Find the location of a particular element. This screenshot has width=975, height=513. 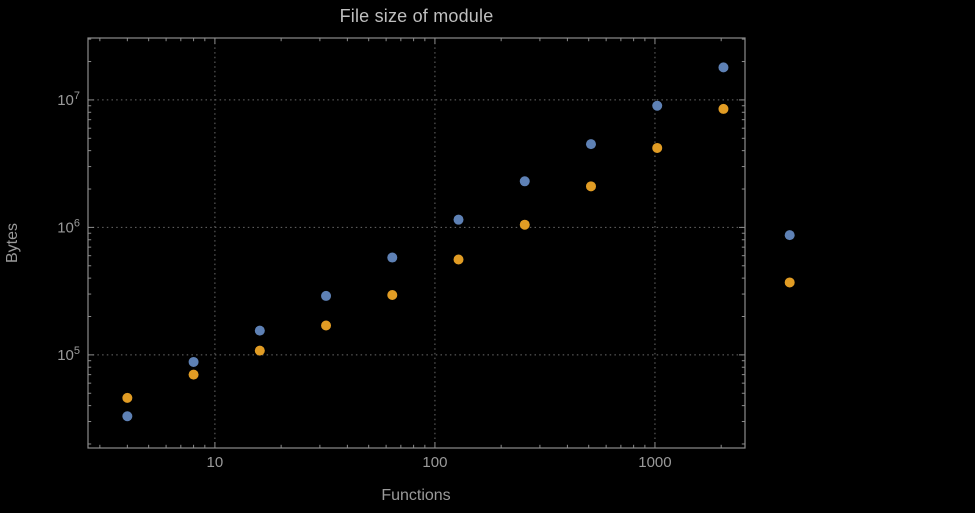

x-axis-label: Functions is located at coordinates (416, 495).